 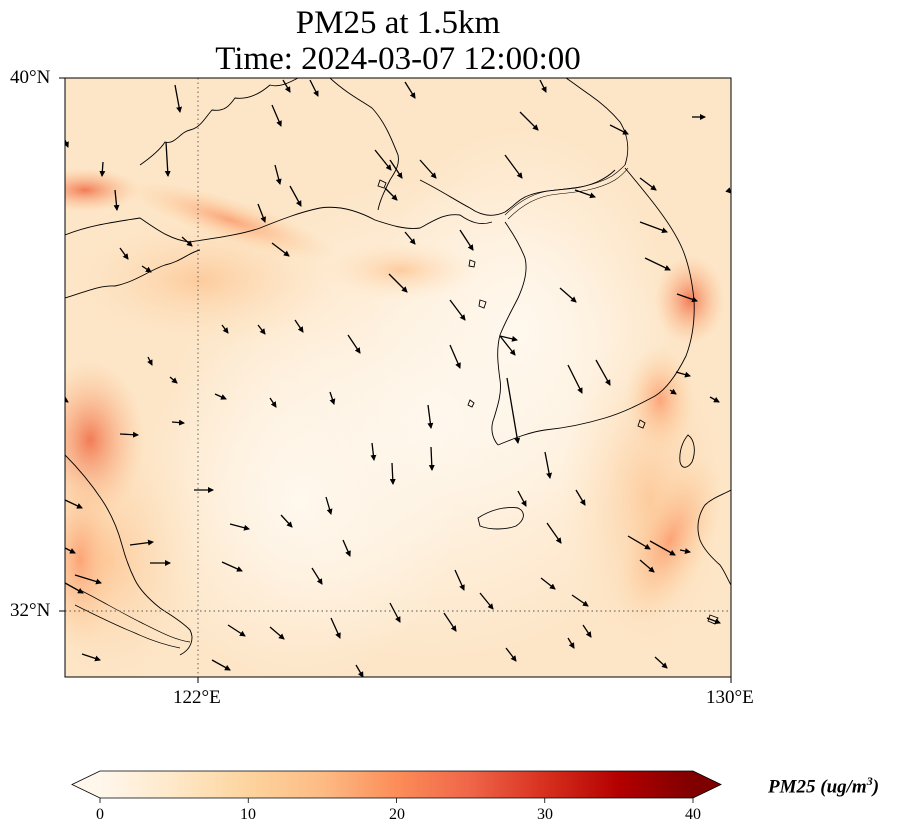 I want to click on map-title-line-2: Time: 2024-03-07 12:00:00, so click(x=398, y=59).